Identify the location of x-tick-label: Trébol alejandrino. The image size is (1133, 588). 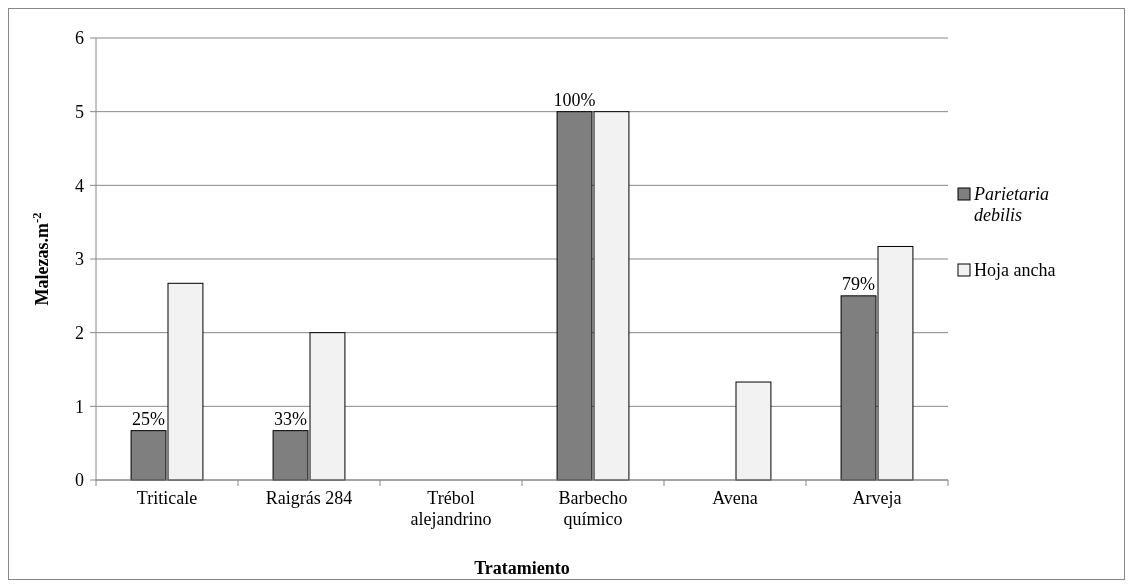
(451, 508).